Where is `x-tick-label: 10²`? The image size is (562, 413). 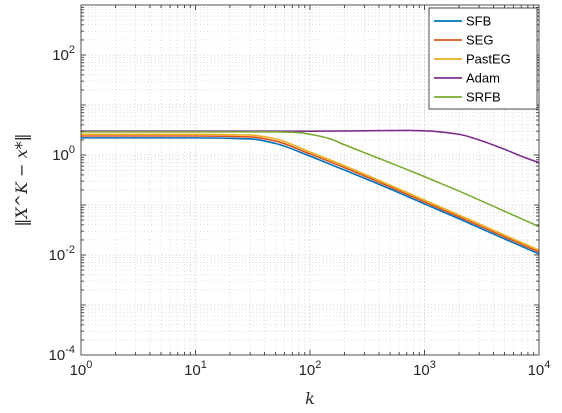 x-tick-label: 10² is located at coordinates (310, 369).